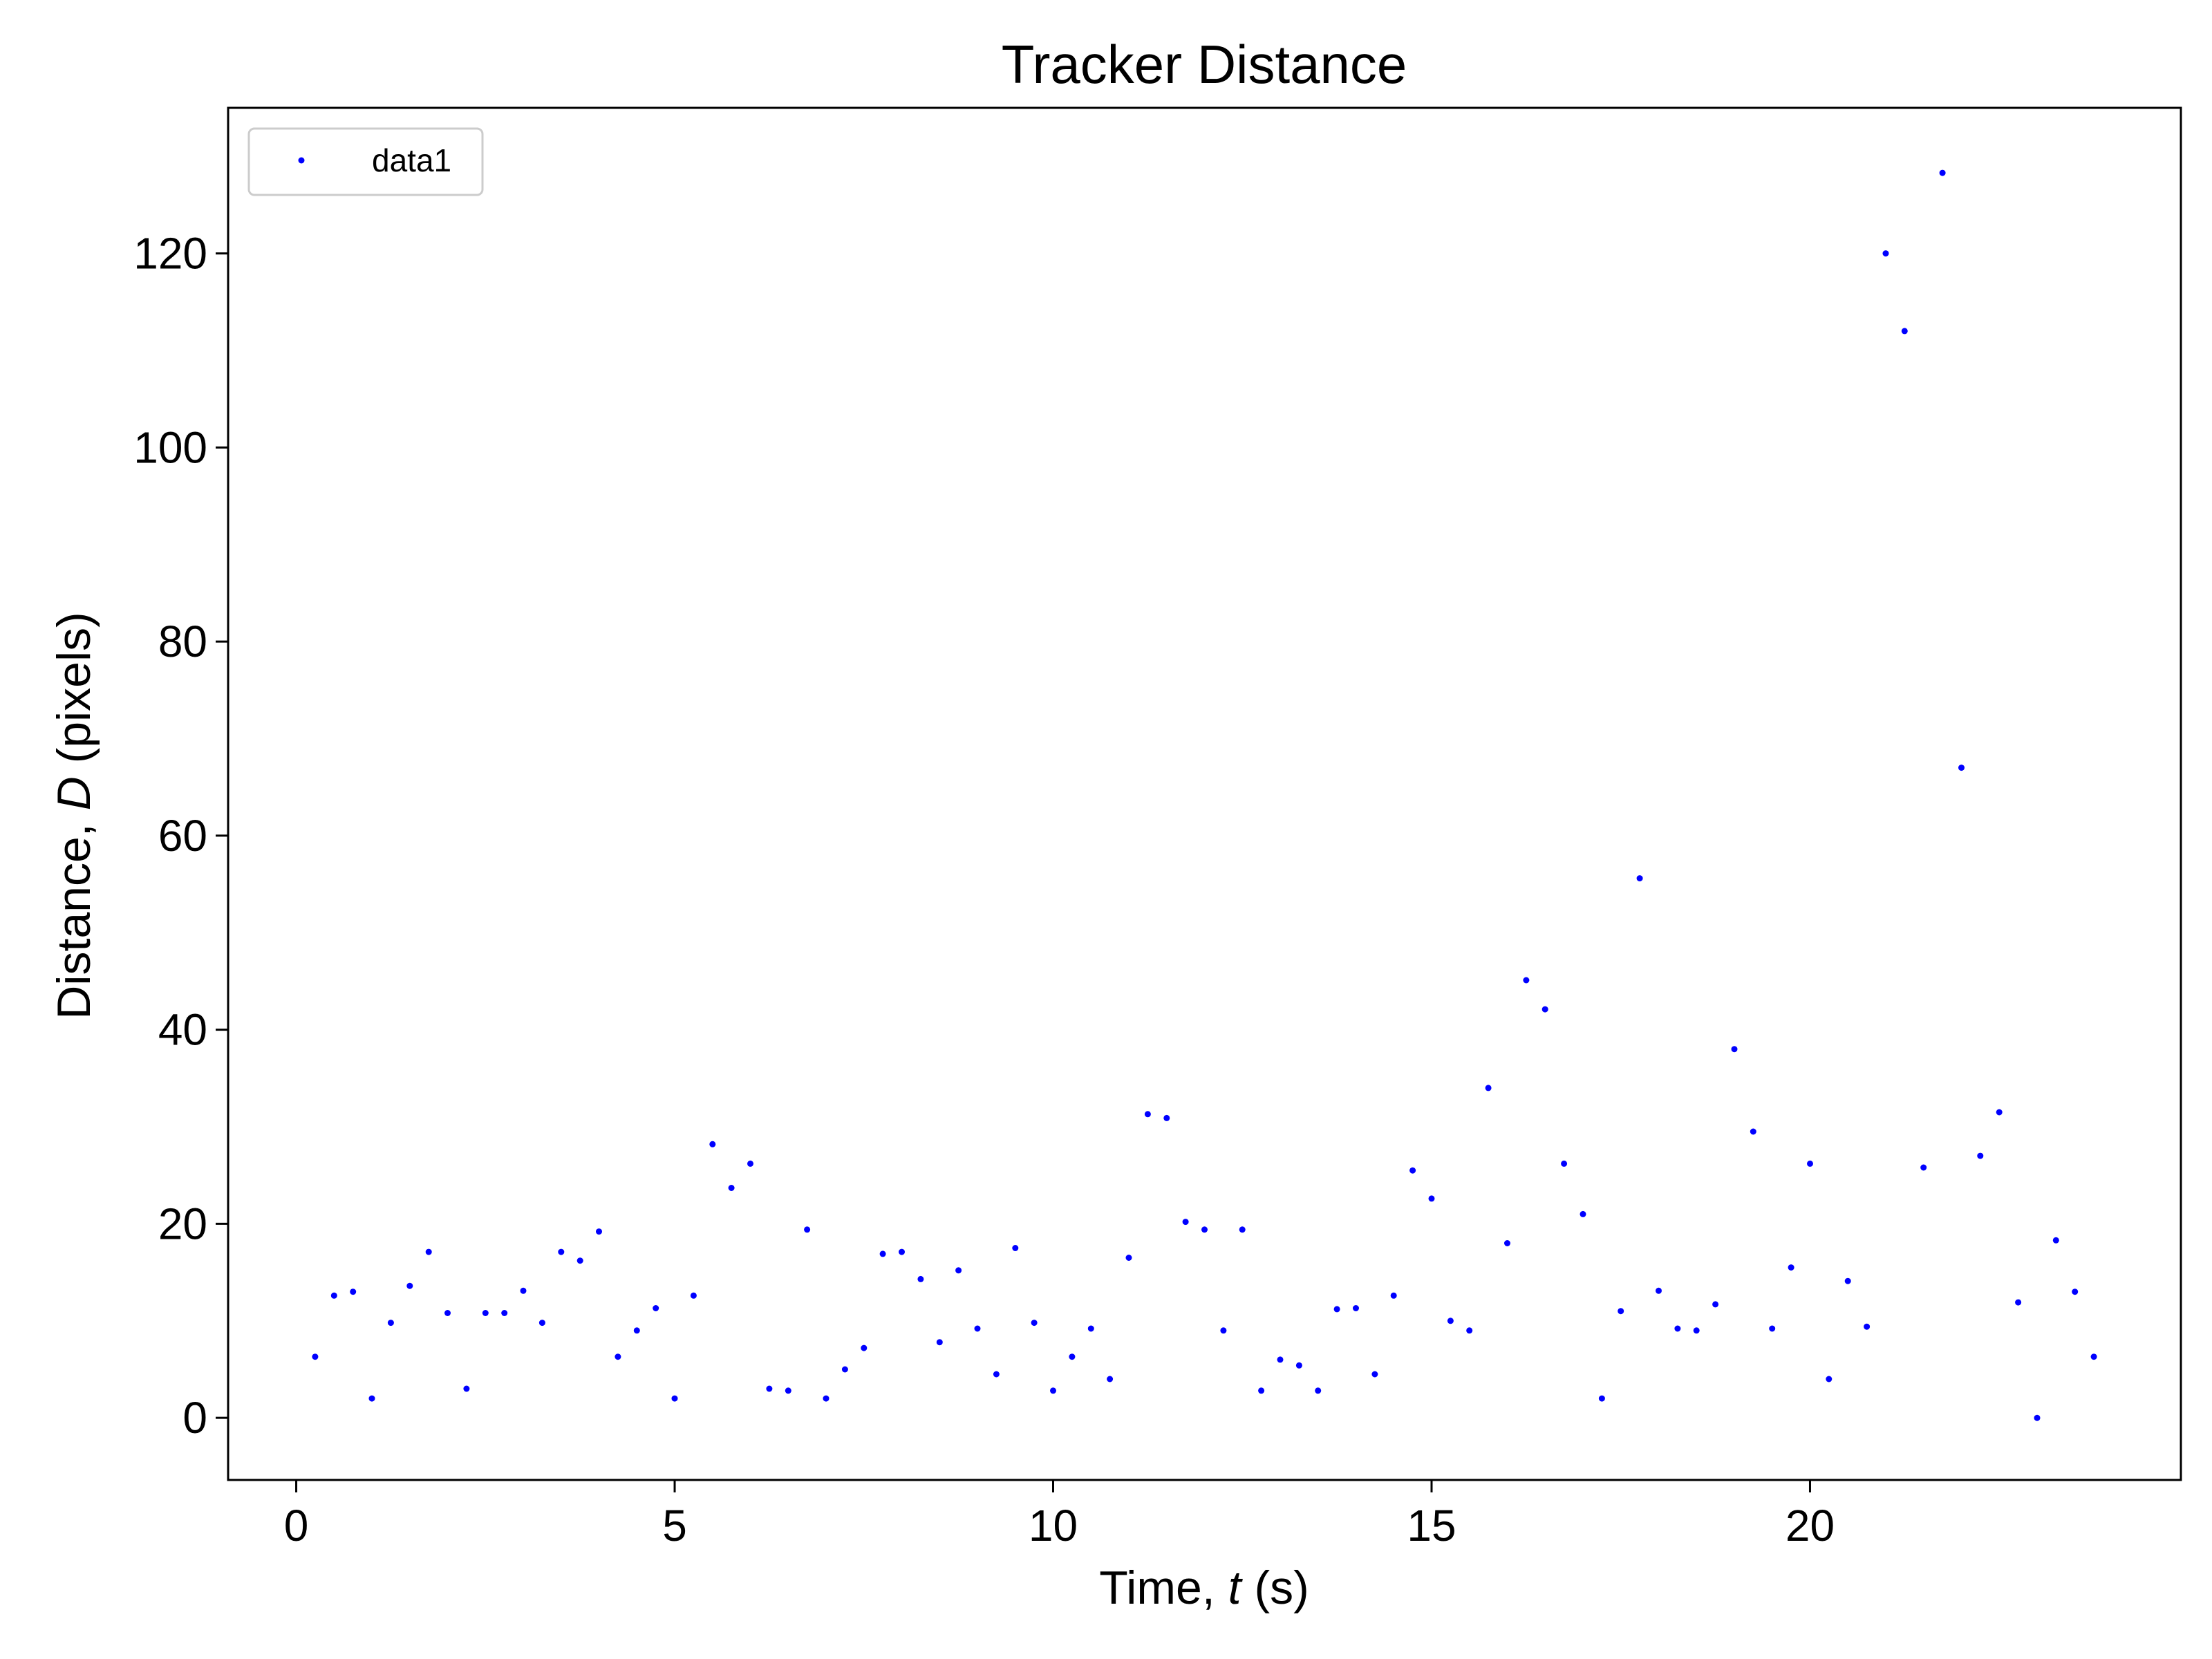 This screenshot has width=2212, height=1659. I want to click on x-axis-ticks: 0 5 10 15 20, so click(1059, 1515).